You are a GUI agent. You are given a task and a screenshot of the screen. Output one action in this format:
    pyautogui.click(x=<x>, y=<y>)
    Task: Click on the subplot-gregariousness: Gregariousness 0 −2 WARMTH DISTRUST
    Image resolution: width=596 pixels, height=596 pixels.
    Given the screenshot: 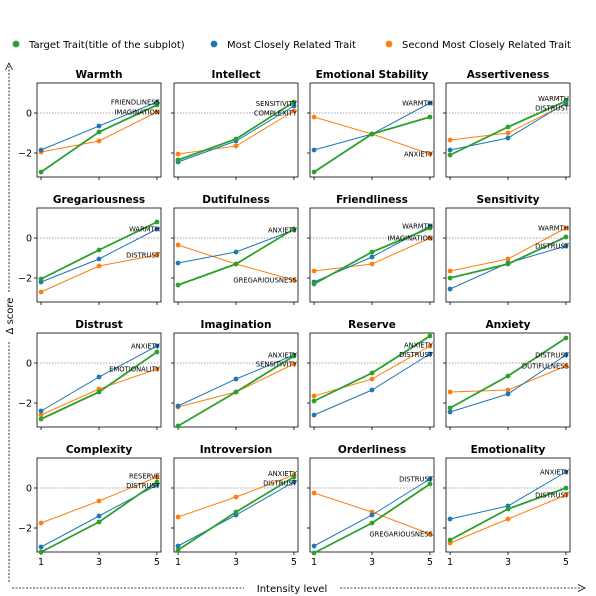 What is the action you would take?
    pyautogui.click(x=90, y=249)
    